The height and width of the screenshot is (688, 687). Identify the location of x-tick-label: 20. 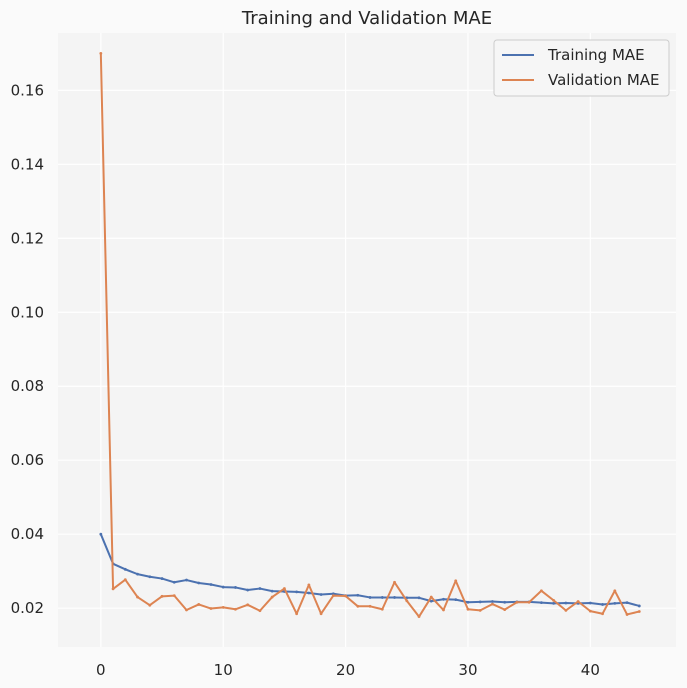
(345, 670).